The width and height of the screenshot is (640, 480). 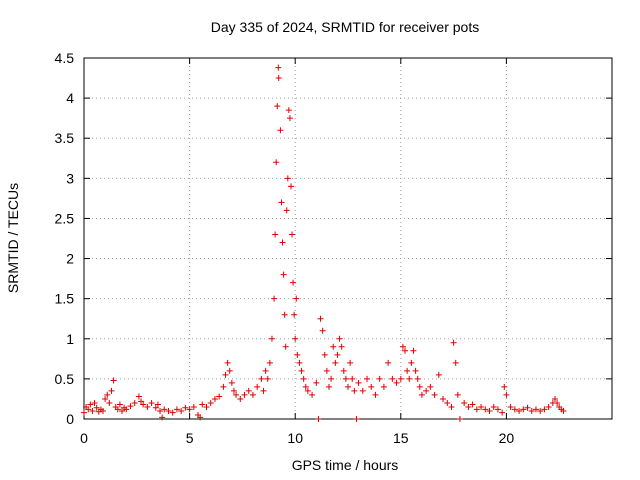 What do you see at coordinates (65, 58) in the screenshot?
I see `y-tick-label: 4.5` at bounding box center [65, 58].